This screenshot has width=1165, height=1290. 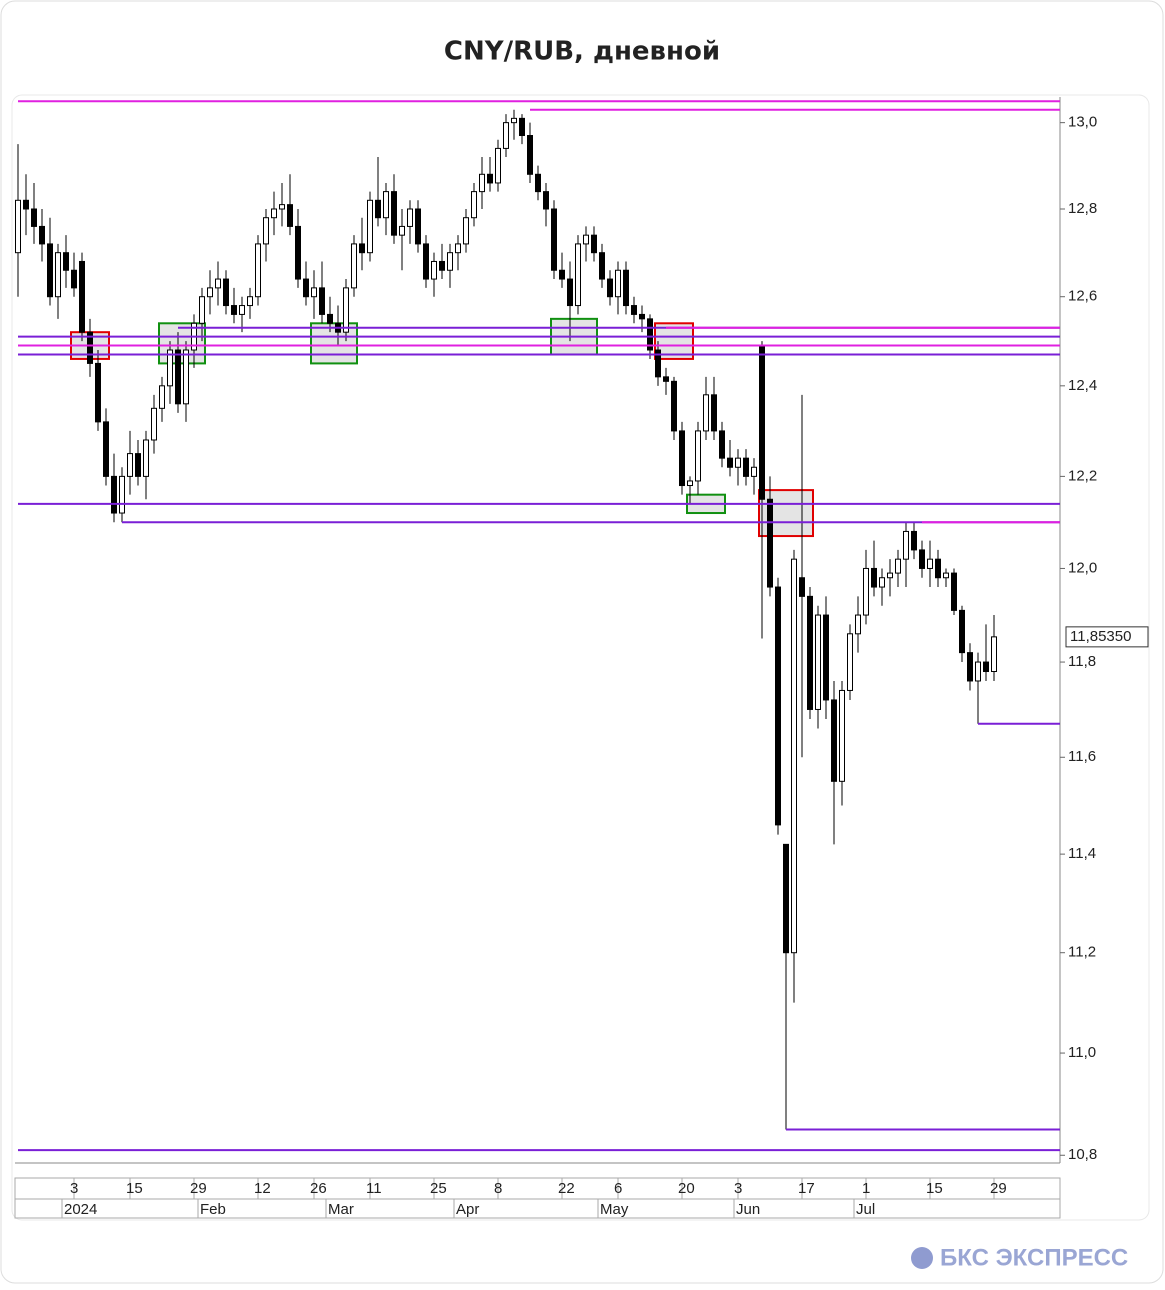 What do you see at coordinates (134, 1188) in the screenshot?
I see `x-tick-label: 15` at bounding box center [134, 1188].